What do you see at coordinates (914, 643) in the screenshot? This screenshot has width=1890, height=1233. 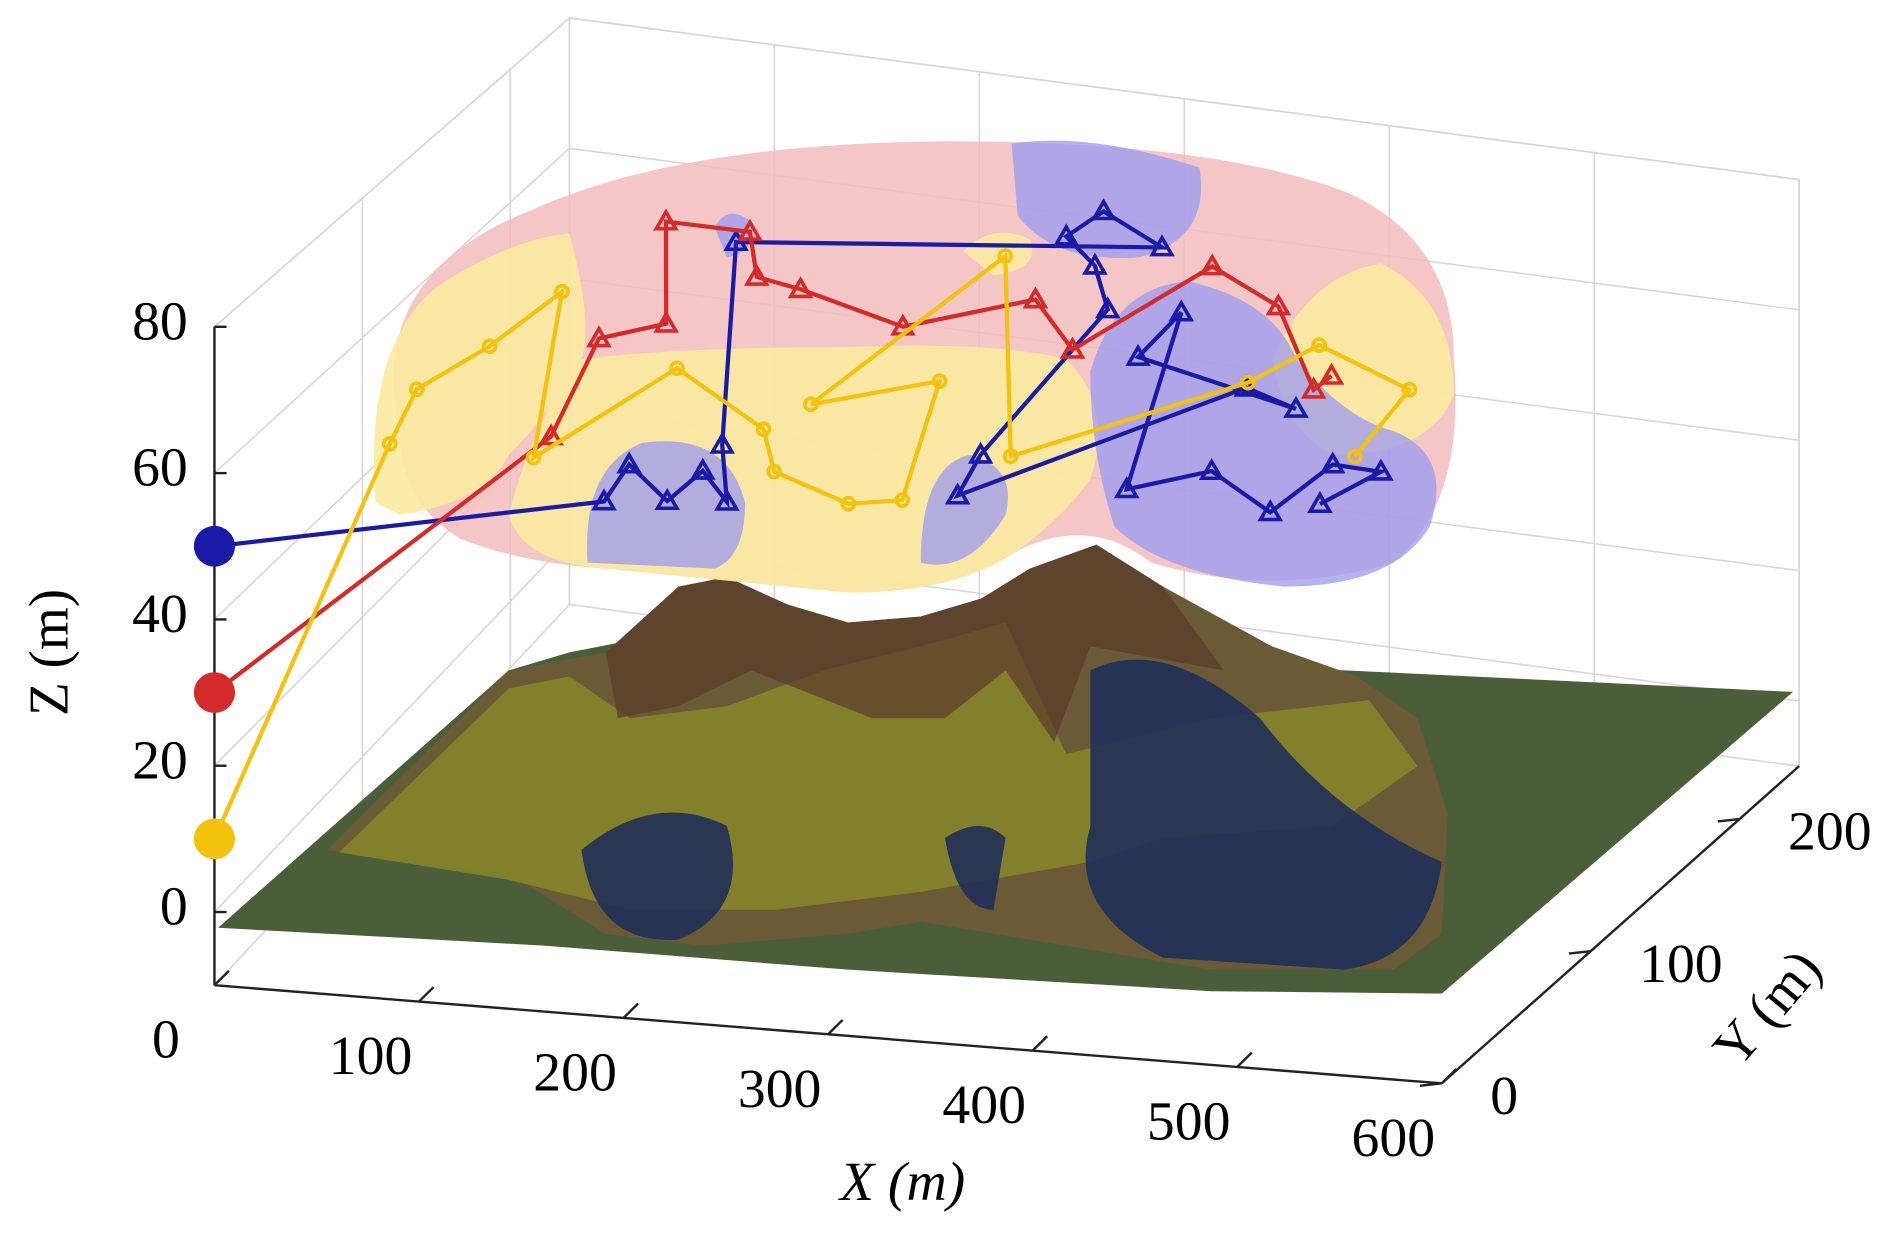 I see `terrain-ridge` at bounding box center [914, 643].